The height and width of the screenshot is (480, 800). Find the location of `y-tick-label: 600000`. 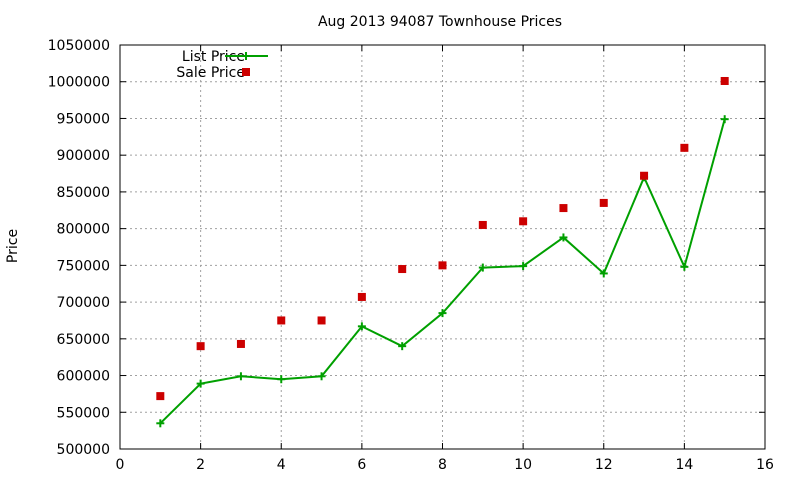

y-tick-label: 600000 is located at coordinates (83, 377).